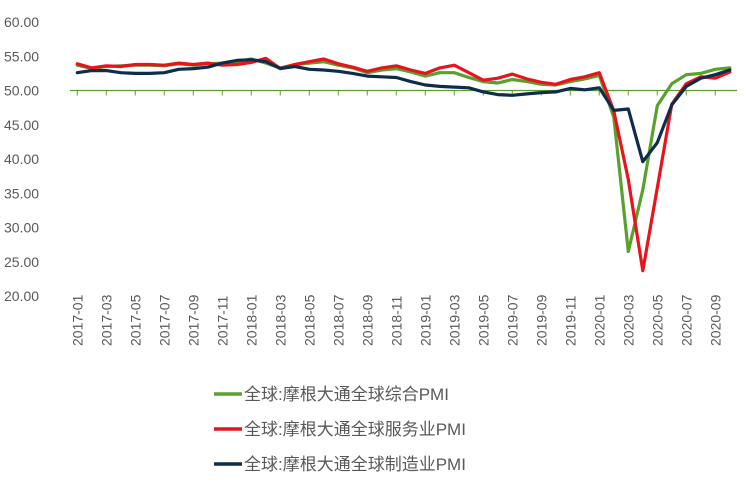  What do you see at coordinates (396, 320) in the screenshot?
I see `x-tick-label: 2018-11` at bounding box center [396, 320].